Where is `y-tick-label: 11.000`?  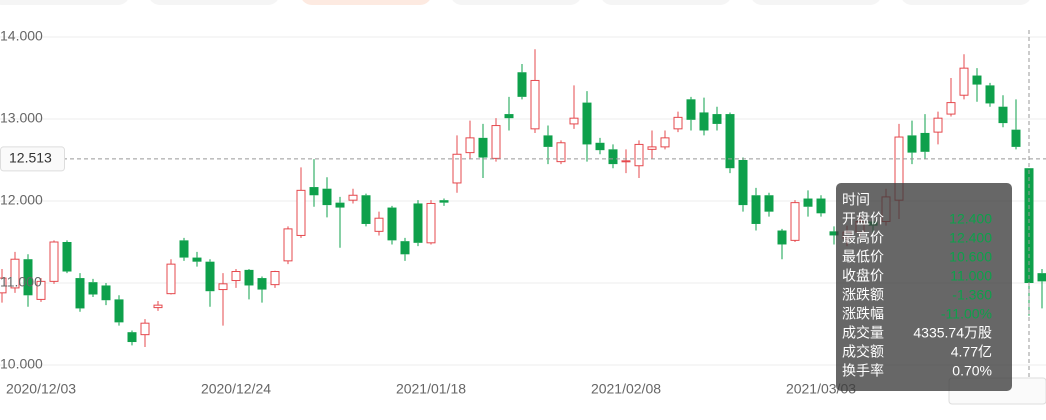 y-tick-label: 11.000 is located at coordinates (21, 282).